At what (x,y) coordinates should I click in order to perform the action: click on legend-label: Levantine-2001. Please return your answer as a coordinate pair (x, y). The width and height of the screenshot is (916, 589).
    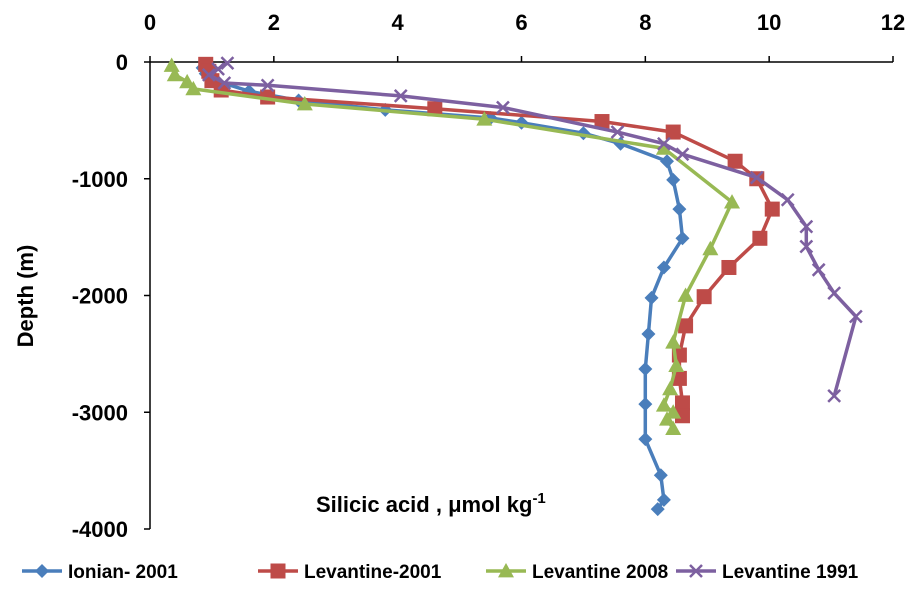
    Looking at the image, I should click on (373, 572).